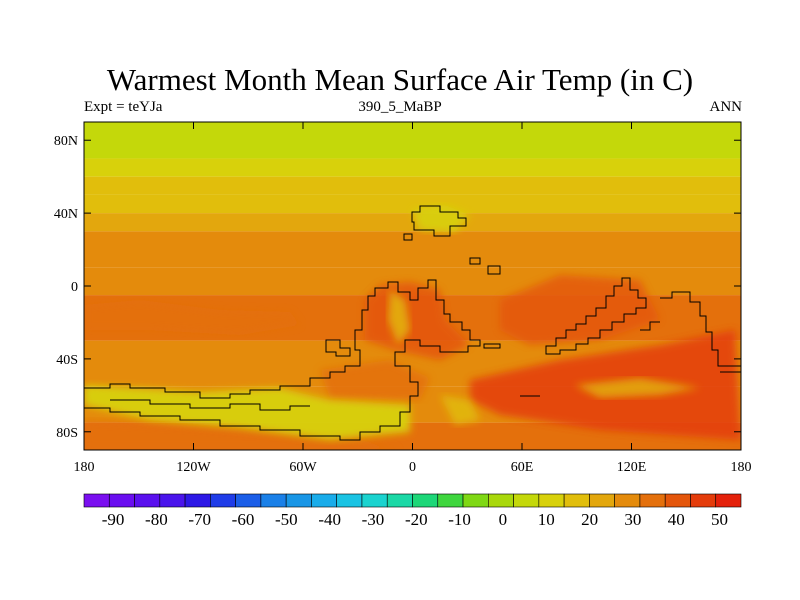  Describe the element at coordinates (632, 519) in the screenshot. I see `colorbar-label: 30` at that location.